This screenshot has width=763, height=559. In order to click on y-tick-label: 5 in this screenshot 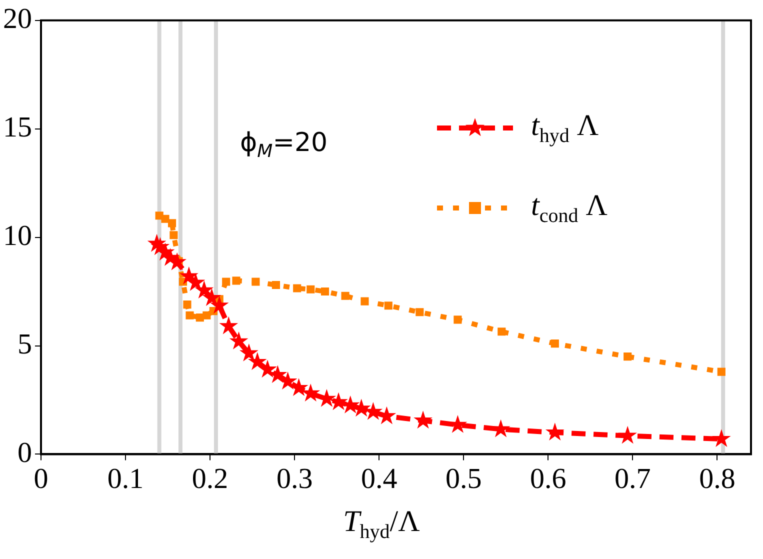, I will do `click(25, 344)`.